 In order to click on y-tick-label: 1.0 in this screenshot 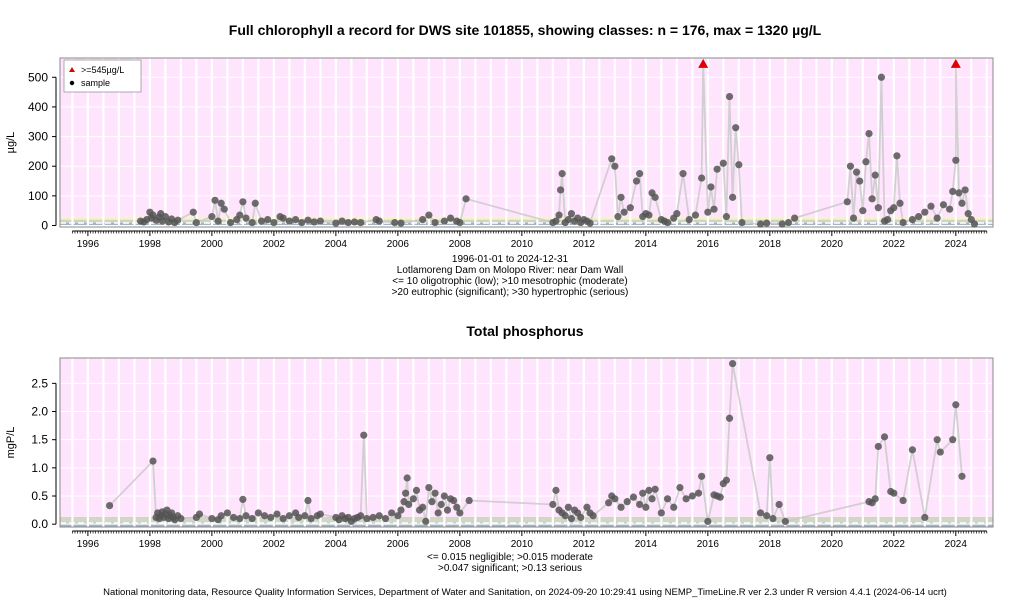, I will do `click(39, 468)`.